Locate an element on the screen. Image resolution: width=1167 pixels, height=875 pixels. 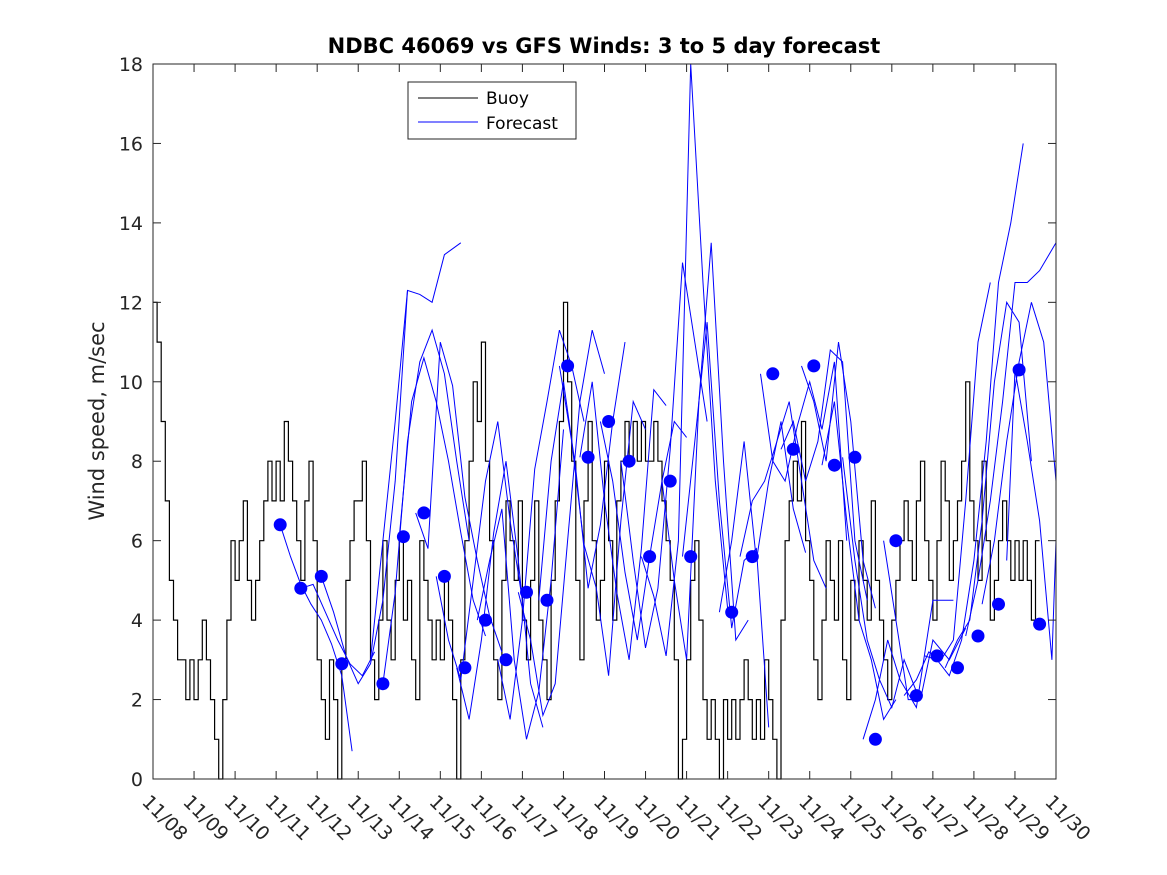
y-tick-label: 2 is located at coordinates (137, 701).